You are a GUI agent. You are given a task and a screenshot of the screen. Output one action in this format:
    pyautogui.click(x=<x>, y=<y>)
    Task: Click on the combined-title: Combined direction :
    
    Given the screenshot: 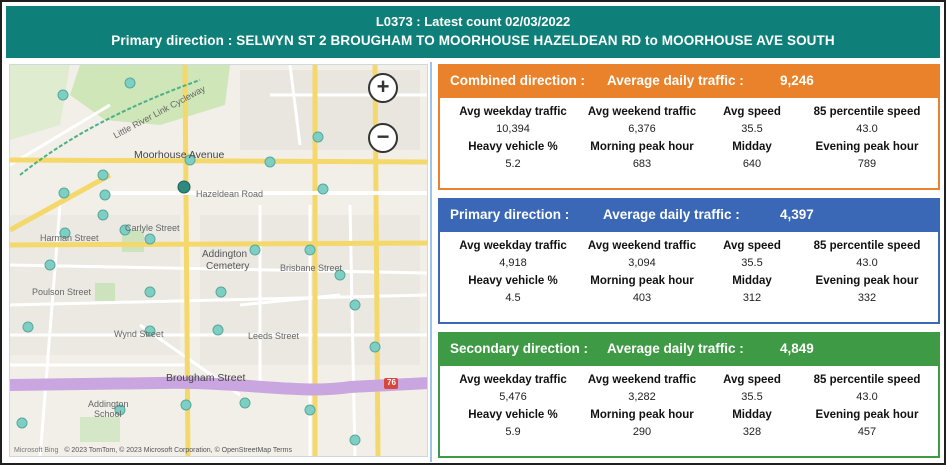 What is the action you would take?
    pyautogui.click(x=517, y=80)
    